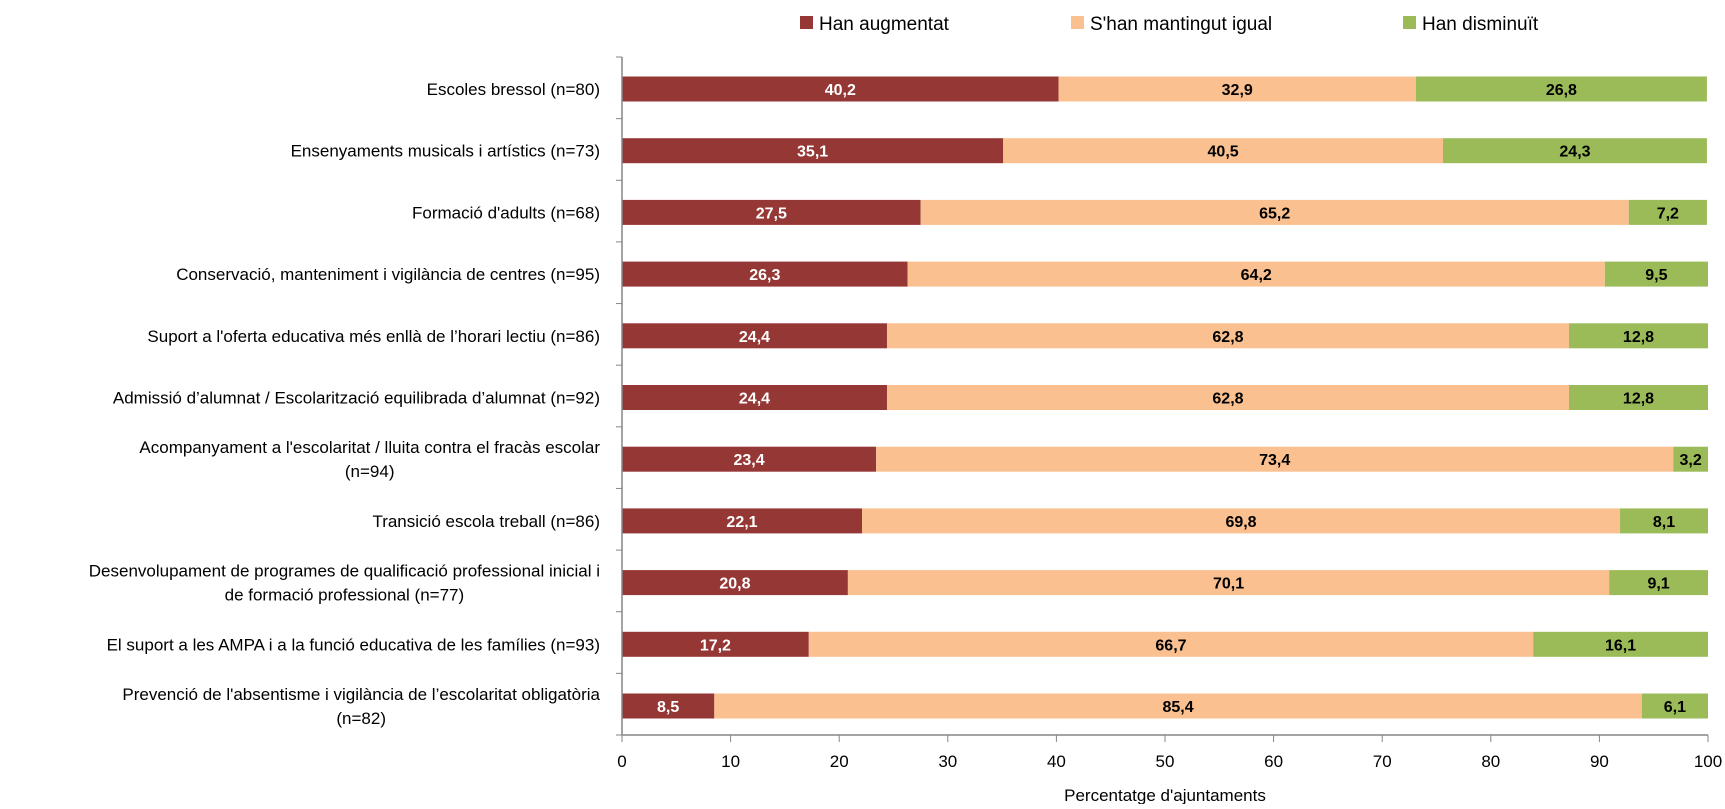  I want to click on x-axis-title: Percentatge d'ajuntaments, so click(1165, 795).